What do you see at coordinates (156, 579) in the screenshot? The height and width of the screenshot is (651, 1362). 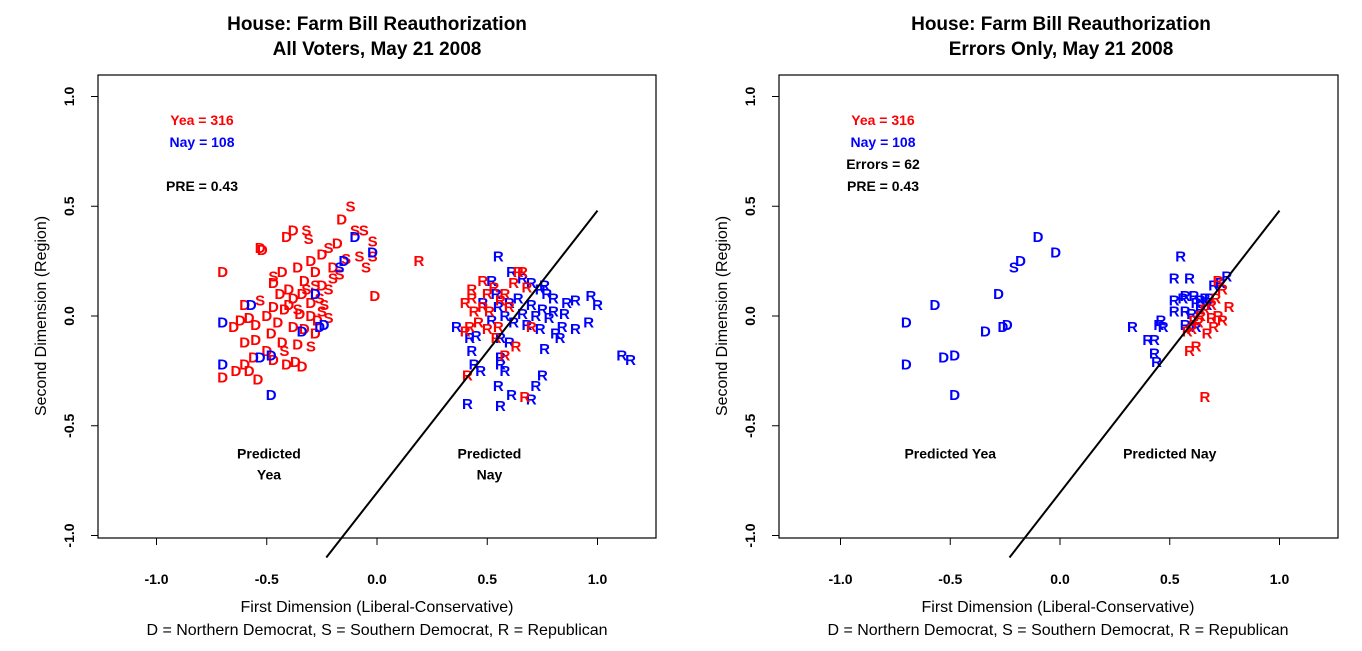 I see `x-tick-label: -1.0` at bounding box center [156, 579].